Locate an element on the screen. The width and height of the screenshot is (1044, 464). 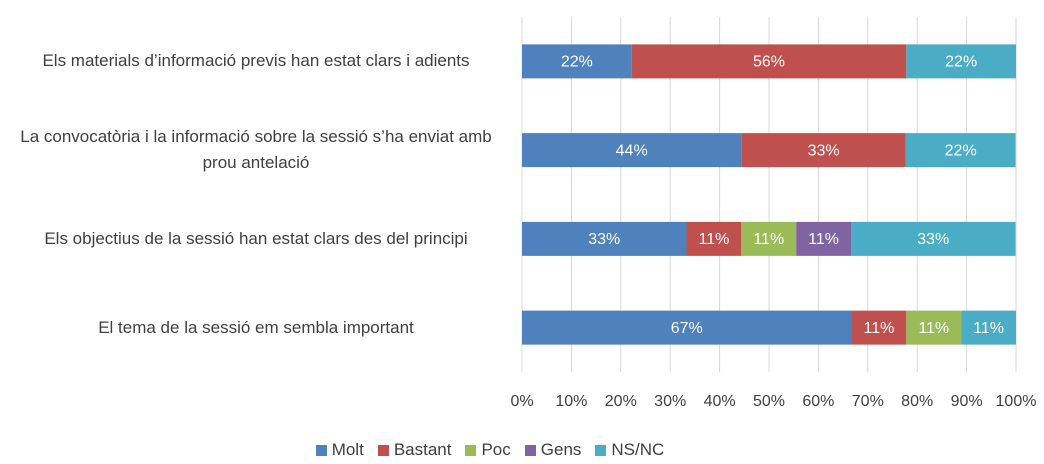
legend-item: Gens is located at coordinates (553, 450).